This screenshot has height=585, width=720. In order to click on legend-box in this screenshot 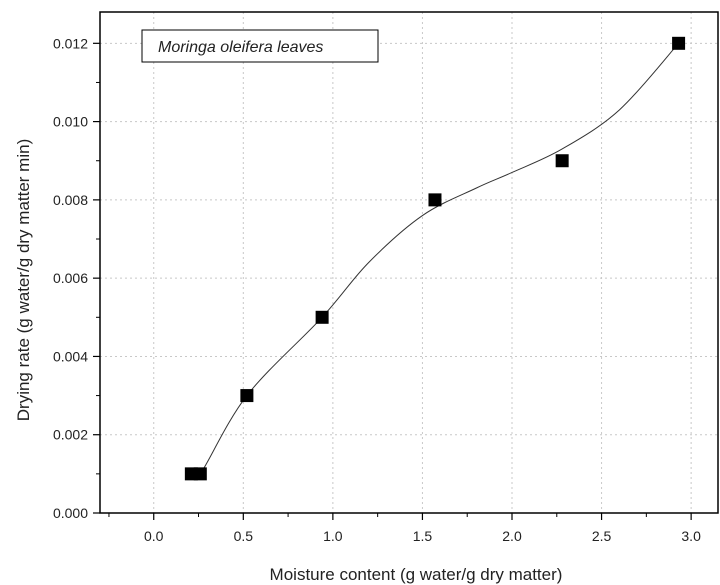, I will do `click(260, 46)`.